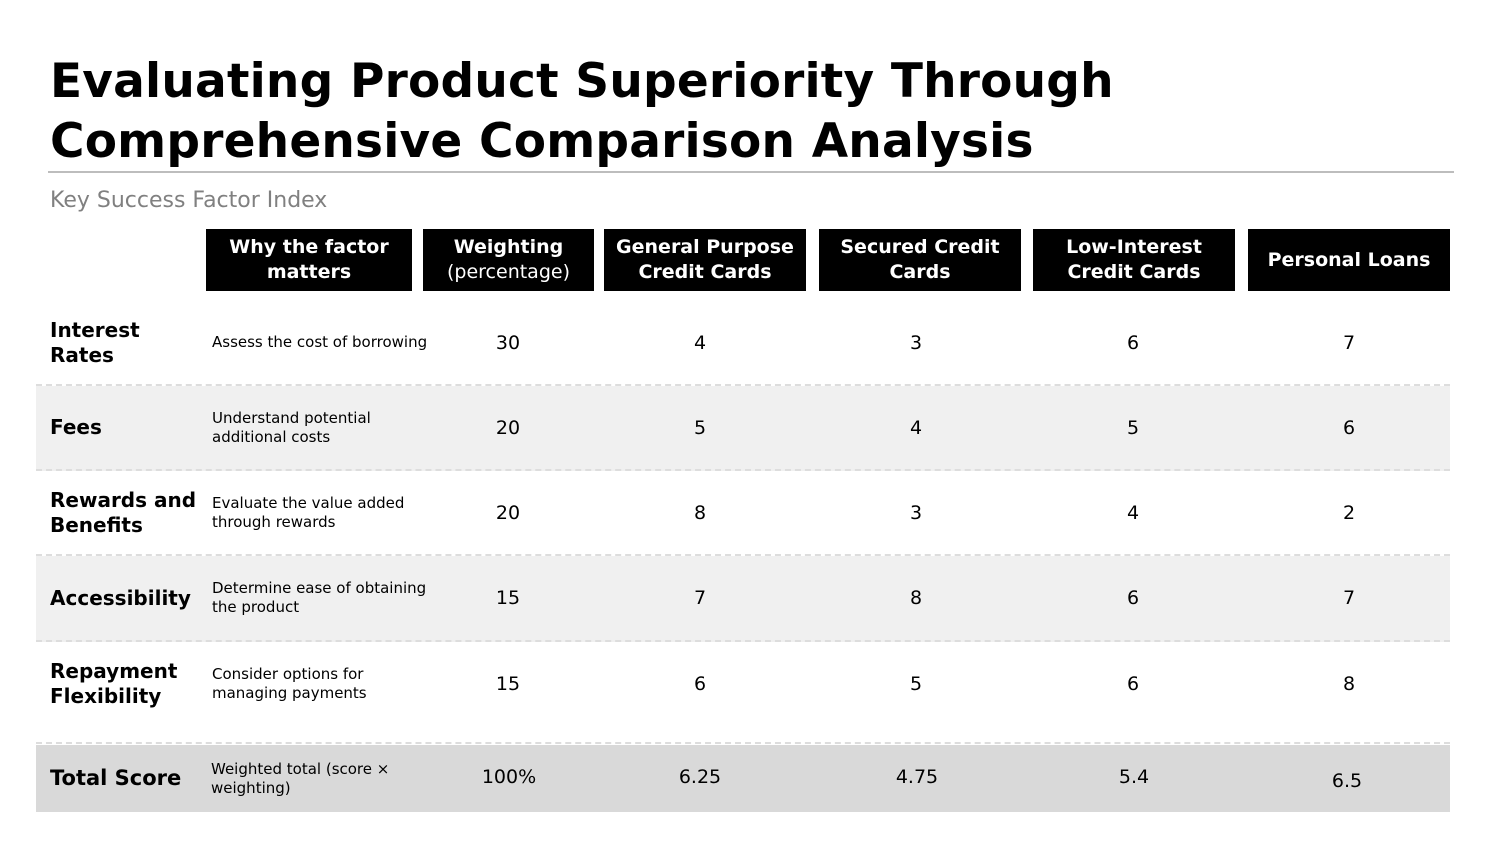  I want to click on factor-label: Total Score, so click(116, 778).